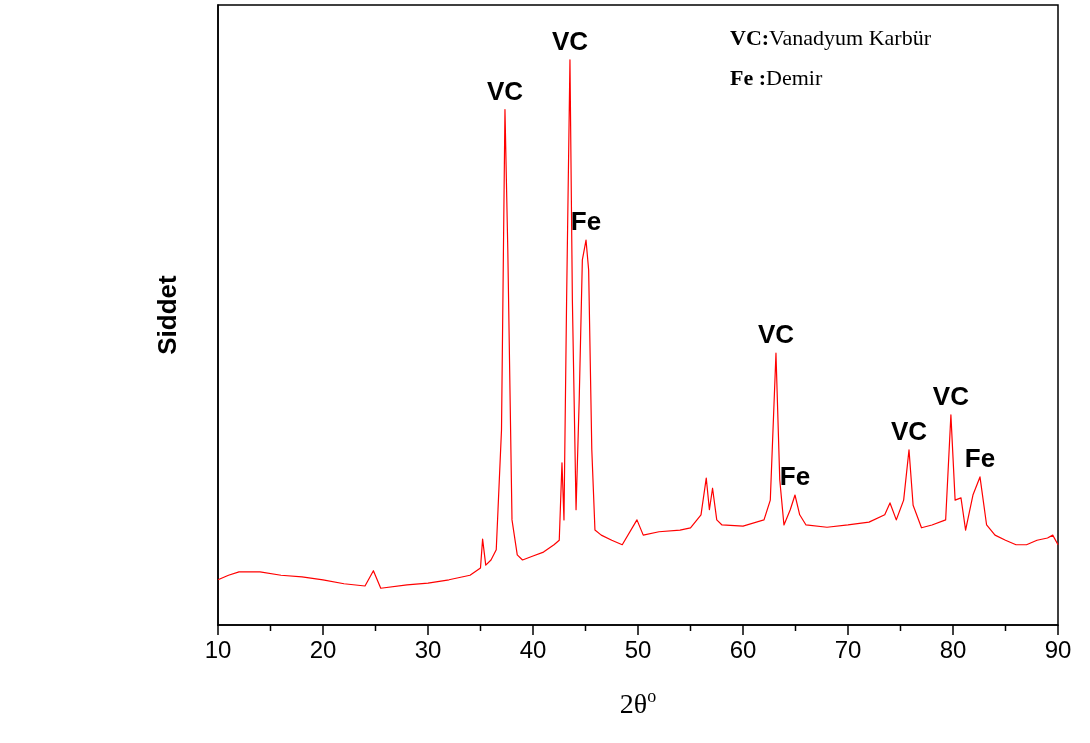 The width and height of the screenshot is (1090, 743). Describe the element at coordinates (831, 37) in the screenshot. I see `text: VC:Vanadyum Karbür` at that location.